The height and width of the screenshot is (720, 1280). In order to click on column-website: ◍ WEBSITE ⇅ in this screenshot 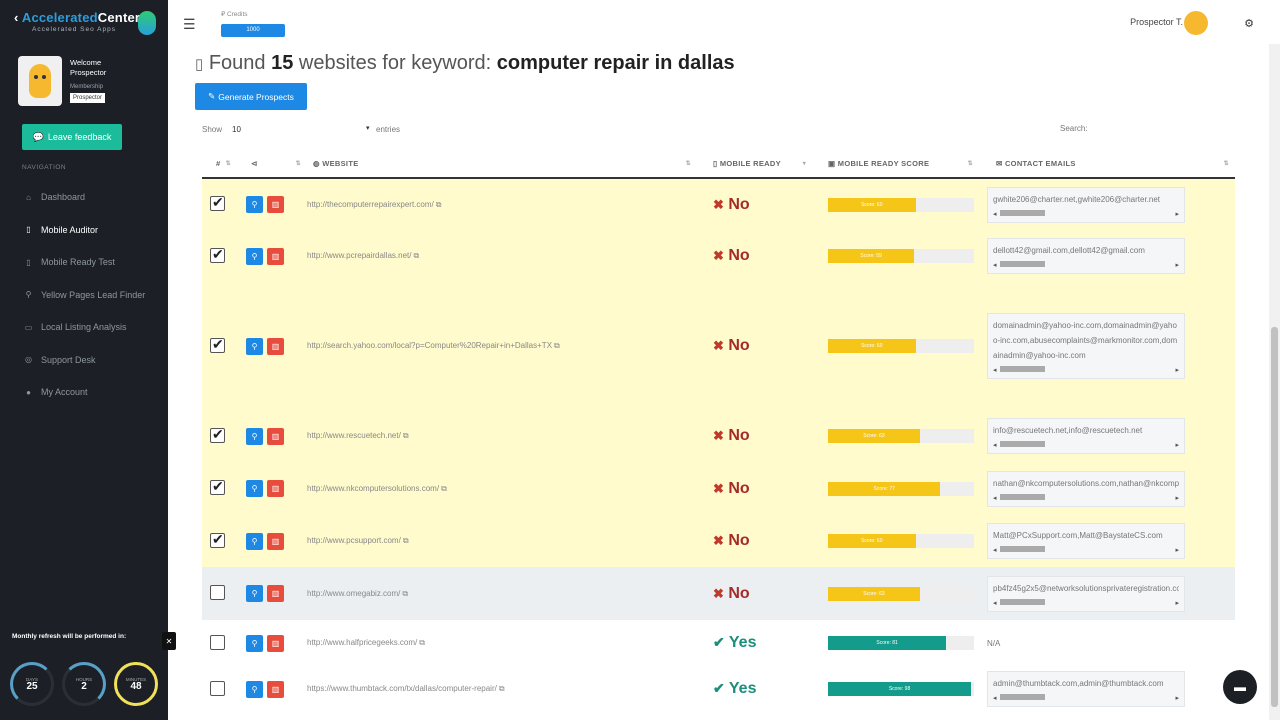, I will do `click(502, 164)`.